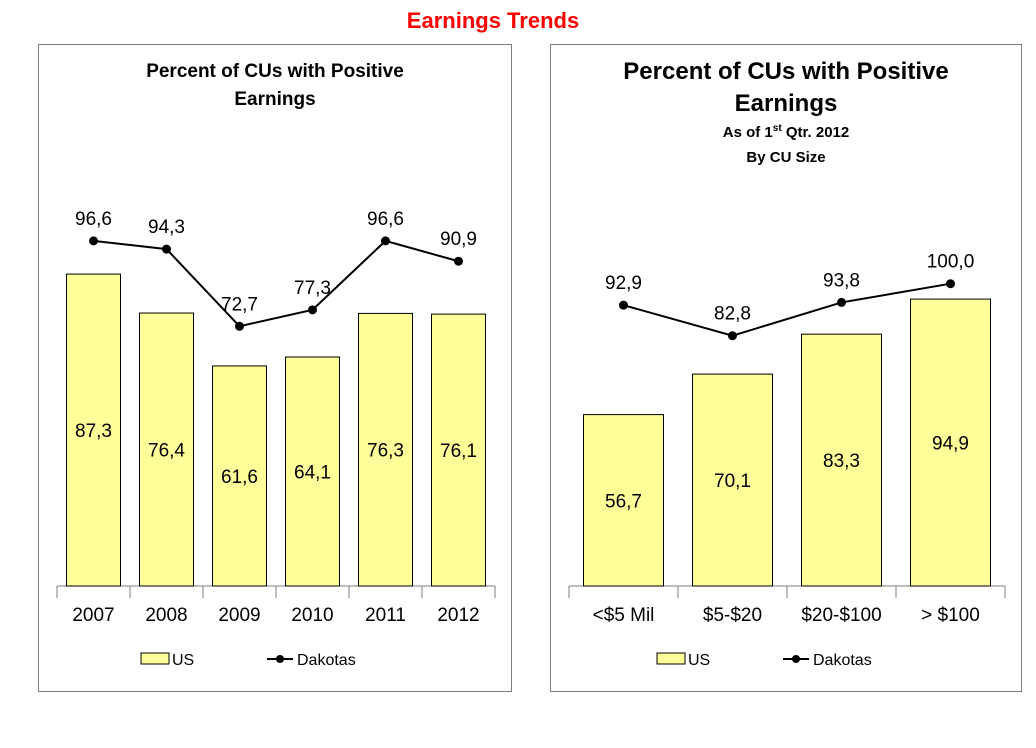 The height and width of the screenshot is (748, 1036). I want to click on point-label-dakotas: 77,3, so click(312, 288).